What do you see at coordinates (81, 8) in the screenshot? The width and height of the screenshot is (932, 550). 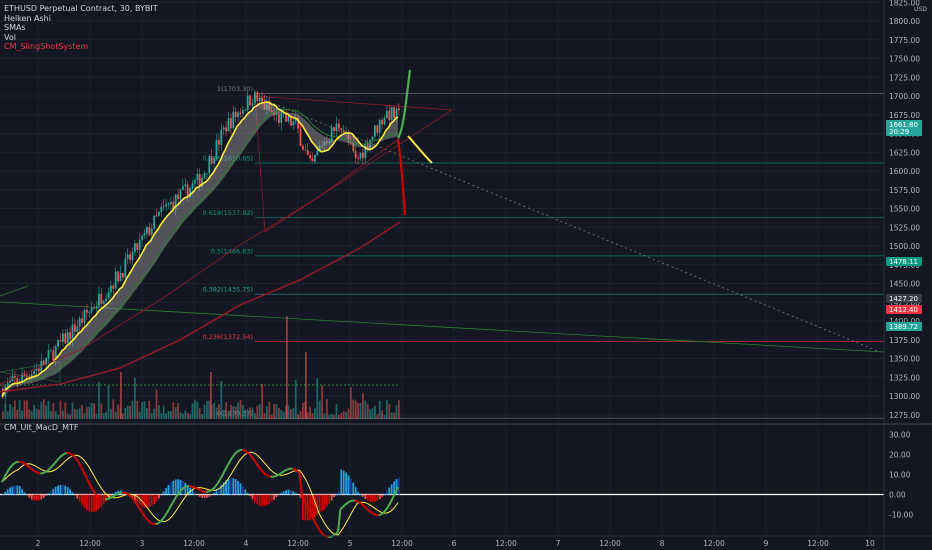 I see `symbol-title: ETHUSD Perpetual Contract, 30, BYBIT` at bounding box center [81, 8].